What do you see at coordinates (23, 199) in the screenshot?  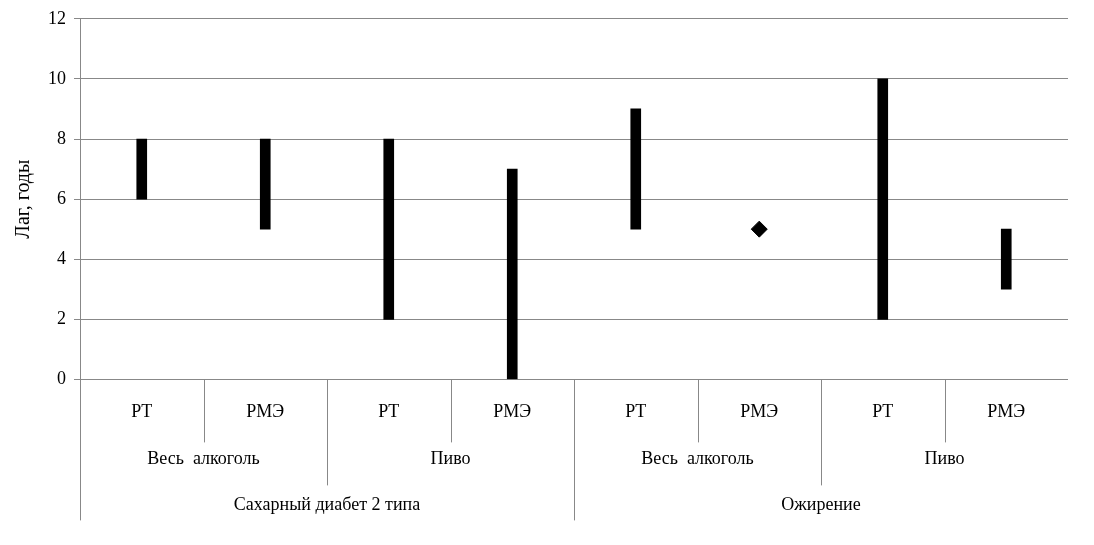 I see `y-axis-title: Лаг, годы` at bounding box center [23, 199].